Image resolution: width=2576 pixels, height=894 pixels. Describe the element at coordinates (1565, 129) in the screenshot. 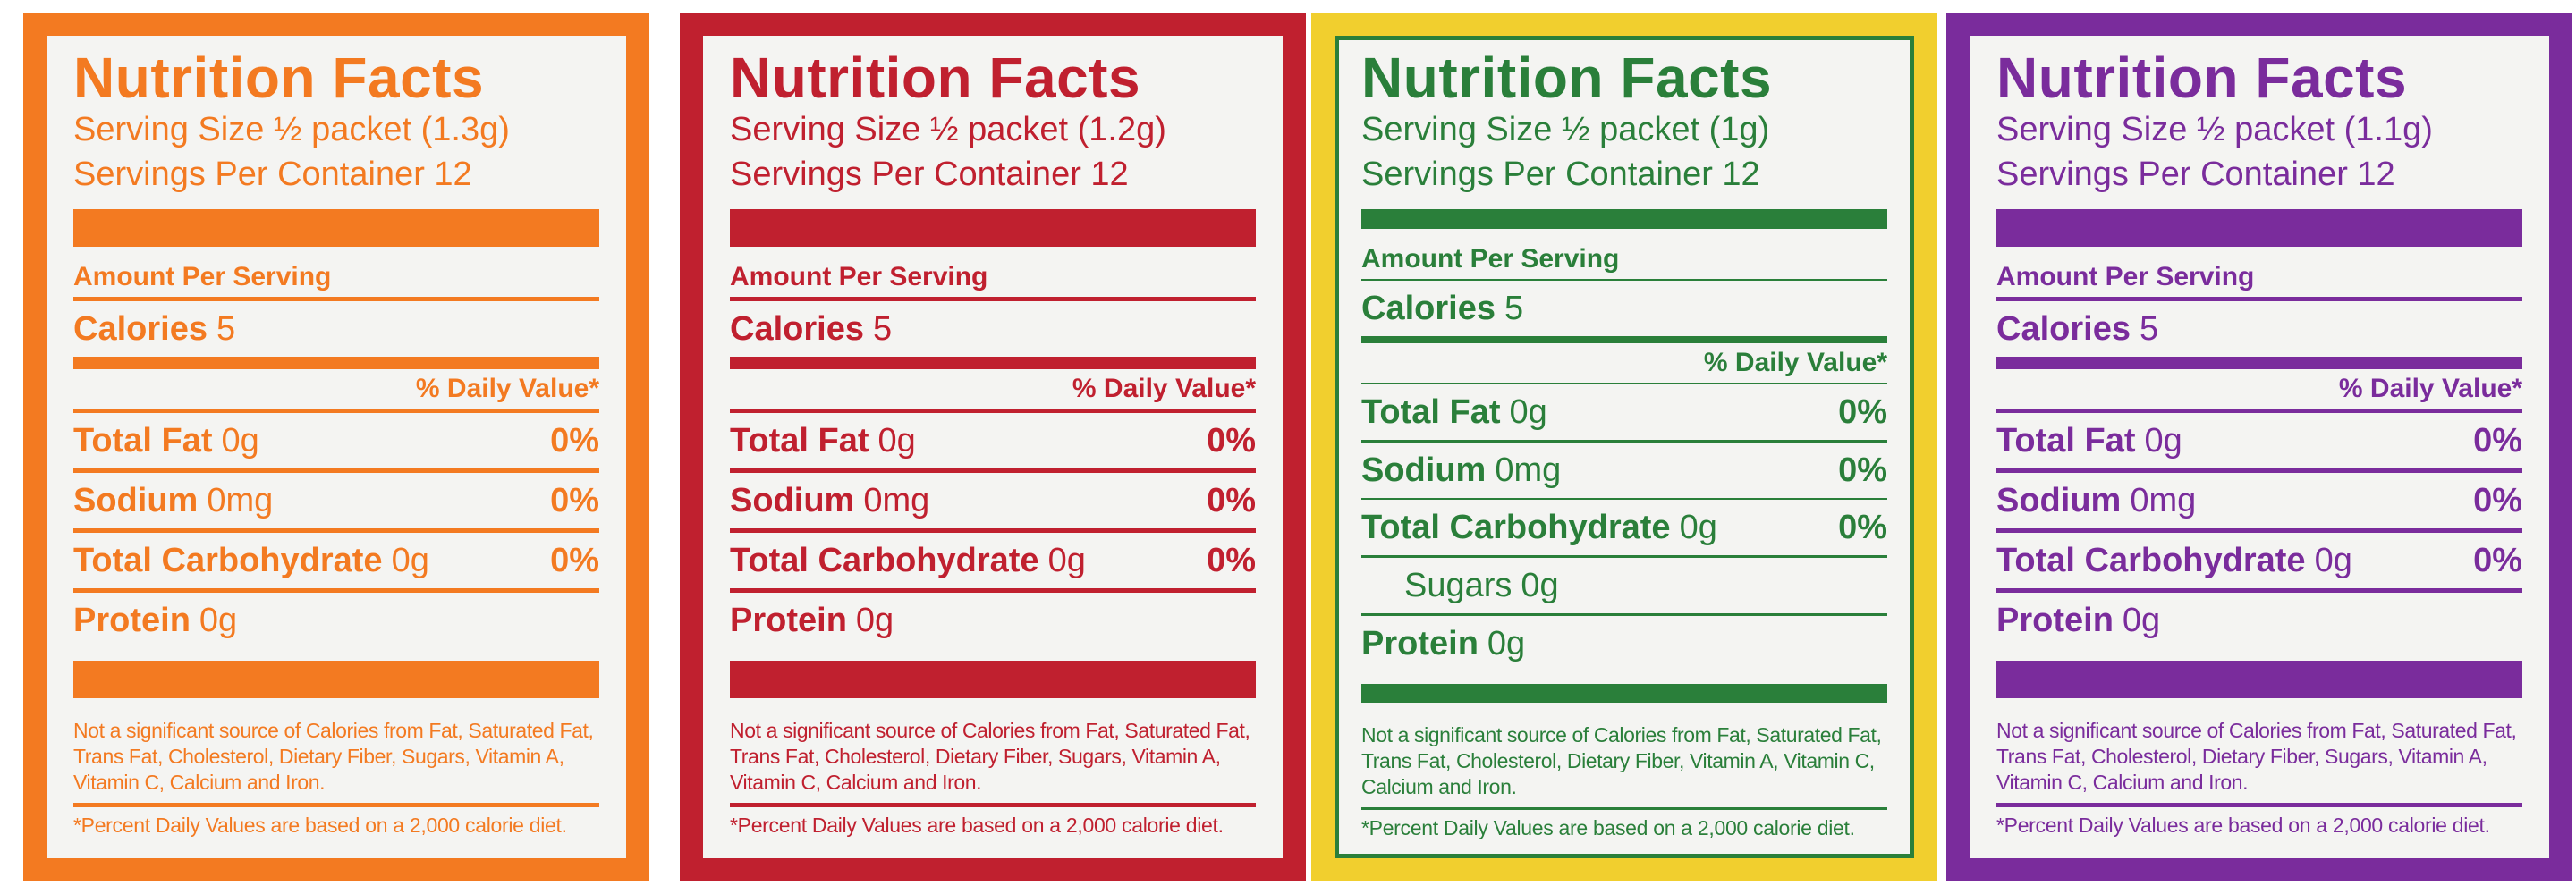

I see `serving-size: Serving Size ½ packet (1g)` at that location.